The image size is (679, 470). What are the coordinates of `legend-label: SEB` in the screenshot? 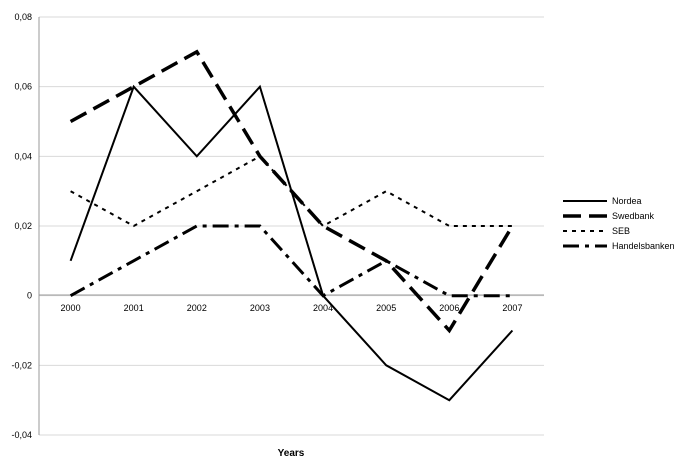 It's located at (621, 231).